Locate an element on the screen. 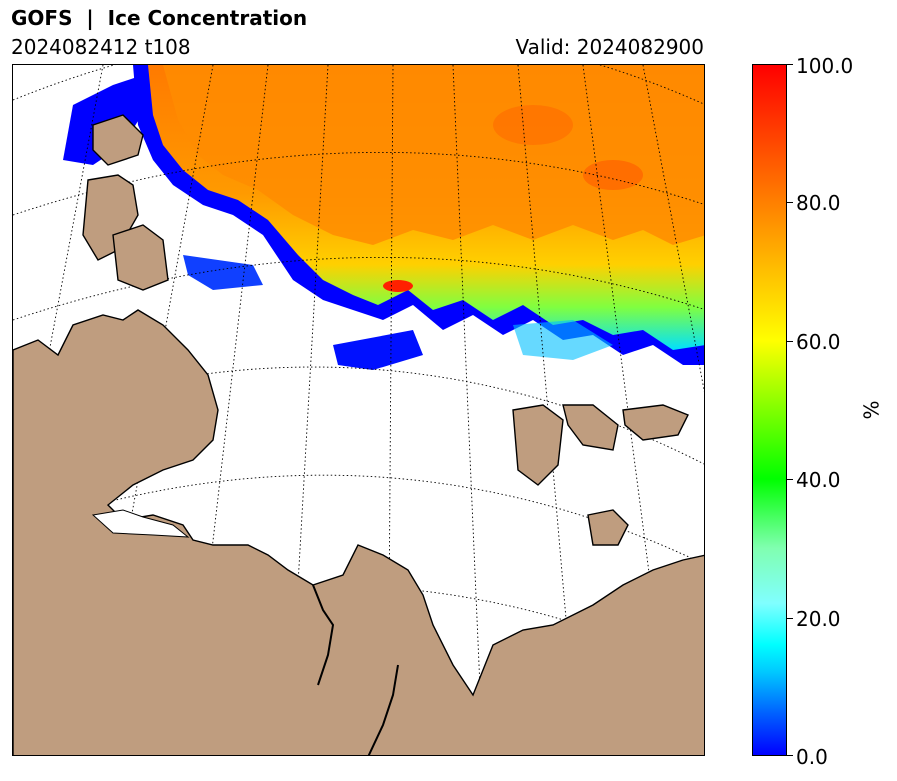 The image size is (897, 781). colorbar is located at coordinates (769, 410).